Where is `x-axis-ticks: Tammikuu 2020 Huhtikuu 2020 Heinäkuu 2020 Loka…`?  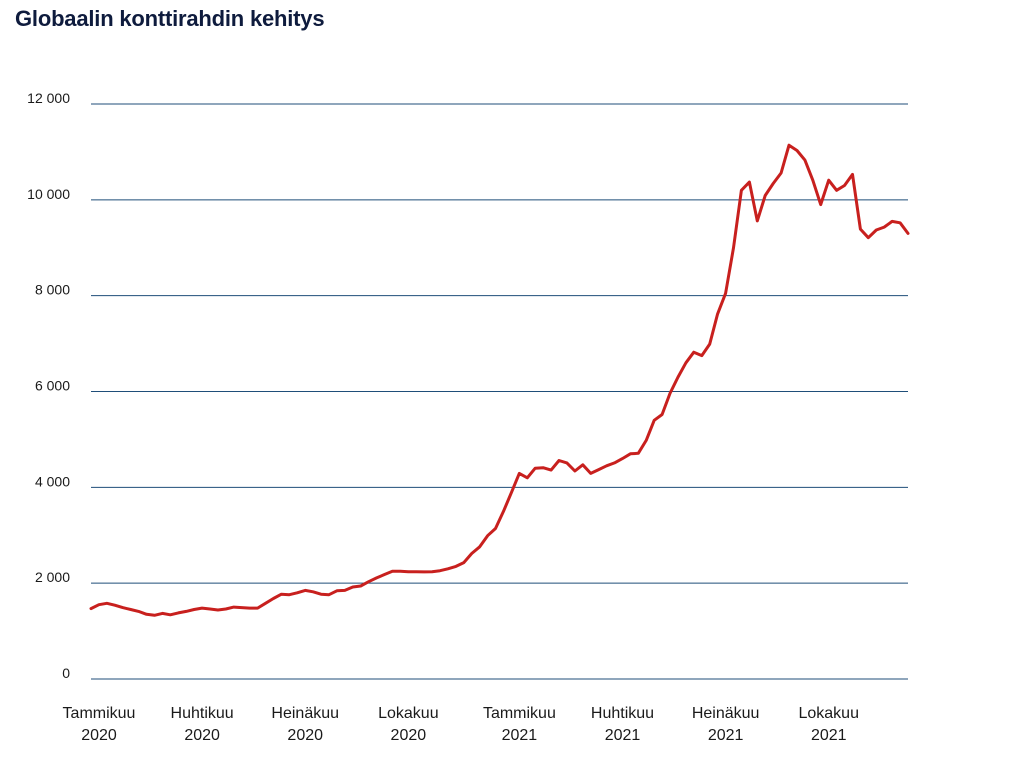
x-axis-ticks: Tammikuu 2020 Huhtikuu 2020 Heinäkuu 2020 Loka… is located at coordinates (461, 724).